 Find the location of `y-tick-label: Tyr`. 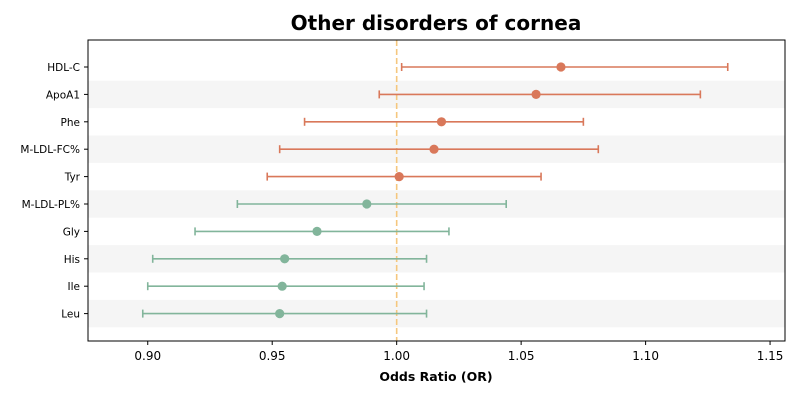

y-tick-label: Tyr is located at coordinates (72, 178).